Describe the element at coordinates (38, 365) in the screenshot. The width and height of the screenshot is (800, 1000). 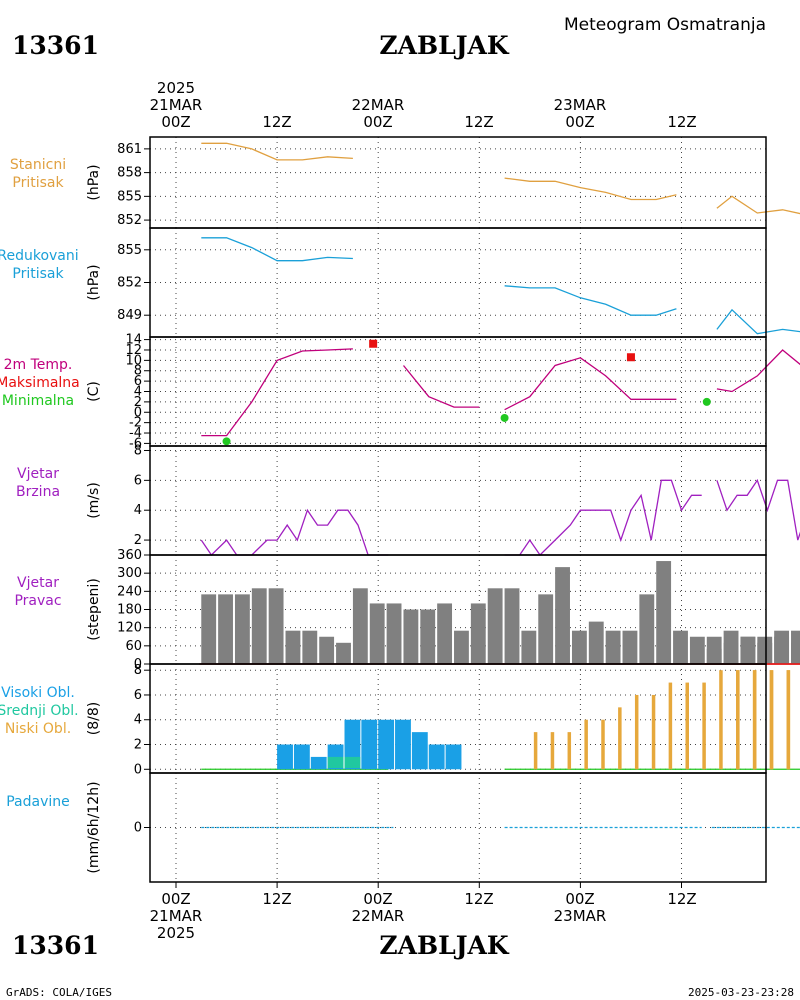
I see `panel-label: 2m Temp.` at that location.